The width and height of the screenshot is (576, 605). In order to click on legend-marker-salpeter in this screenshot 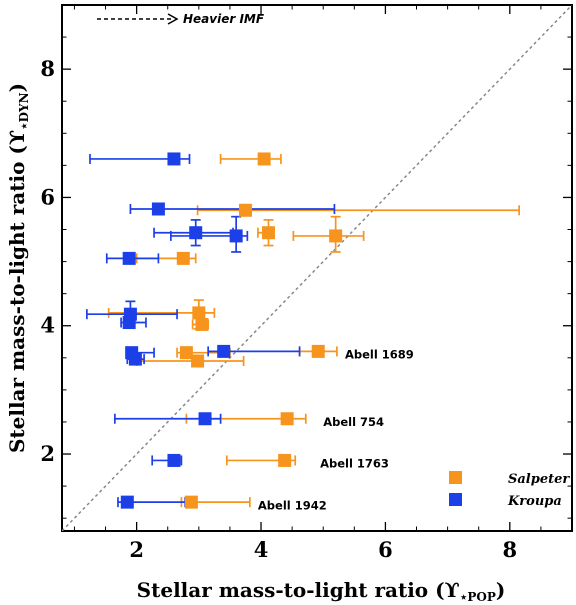, I will do `click(455, 477)`.